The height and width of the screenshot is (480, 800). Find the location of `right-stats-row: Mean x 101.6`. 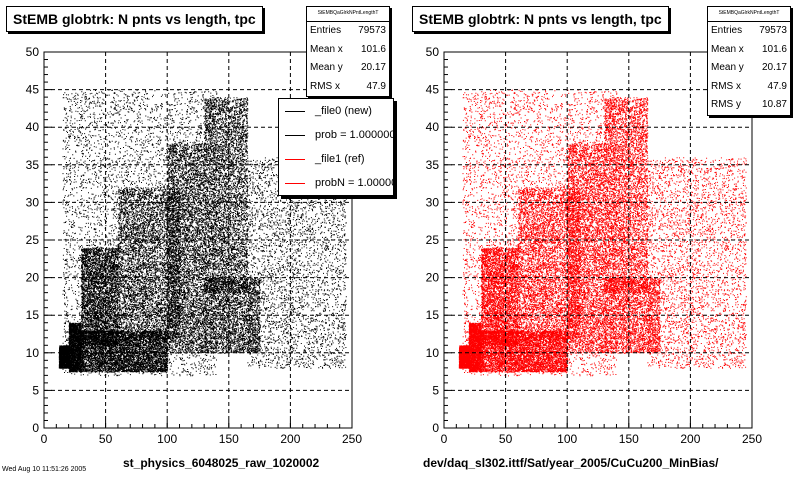

right-stats-row: Mean x 101.6 is located at coordinates (749, 49).